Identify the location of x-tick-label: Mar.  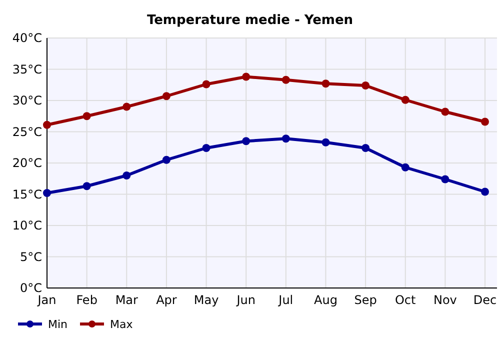
(126, 300).